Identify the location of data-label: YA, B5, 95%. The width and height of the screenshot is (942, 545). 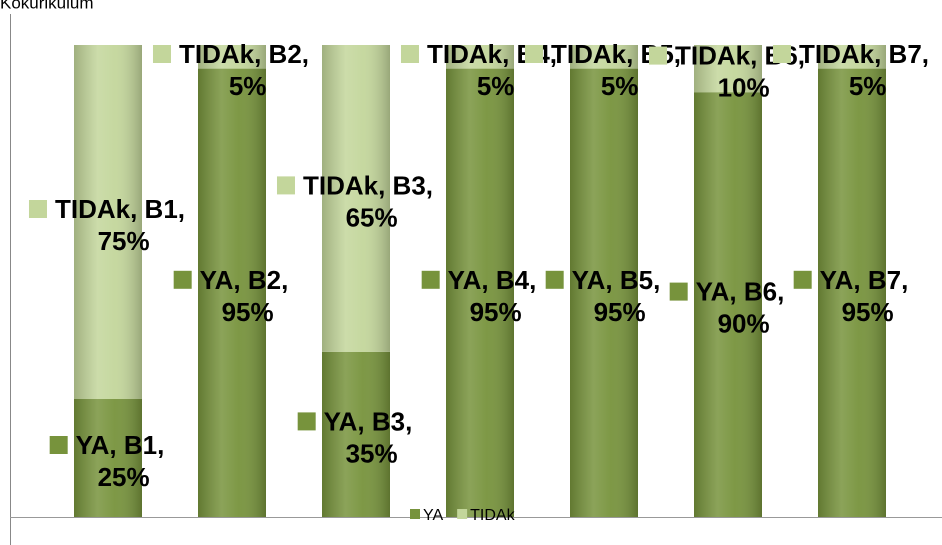
(616, 296).